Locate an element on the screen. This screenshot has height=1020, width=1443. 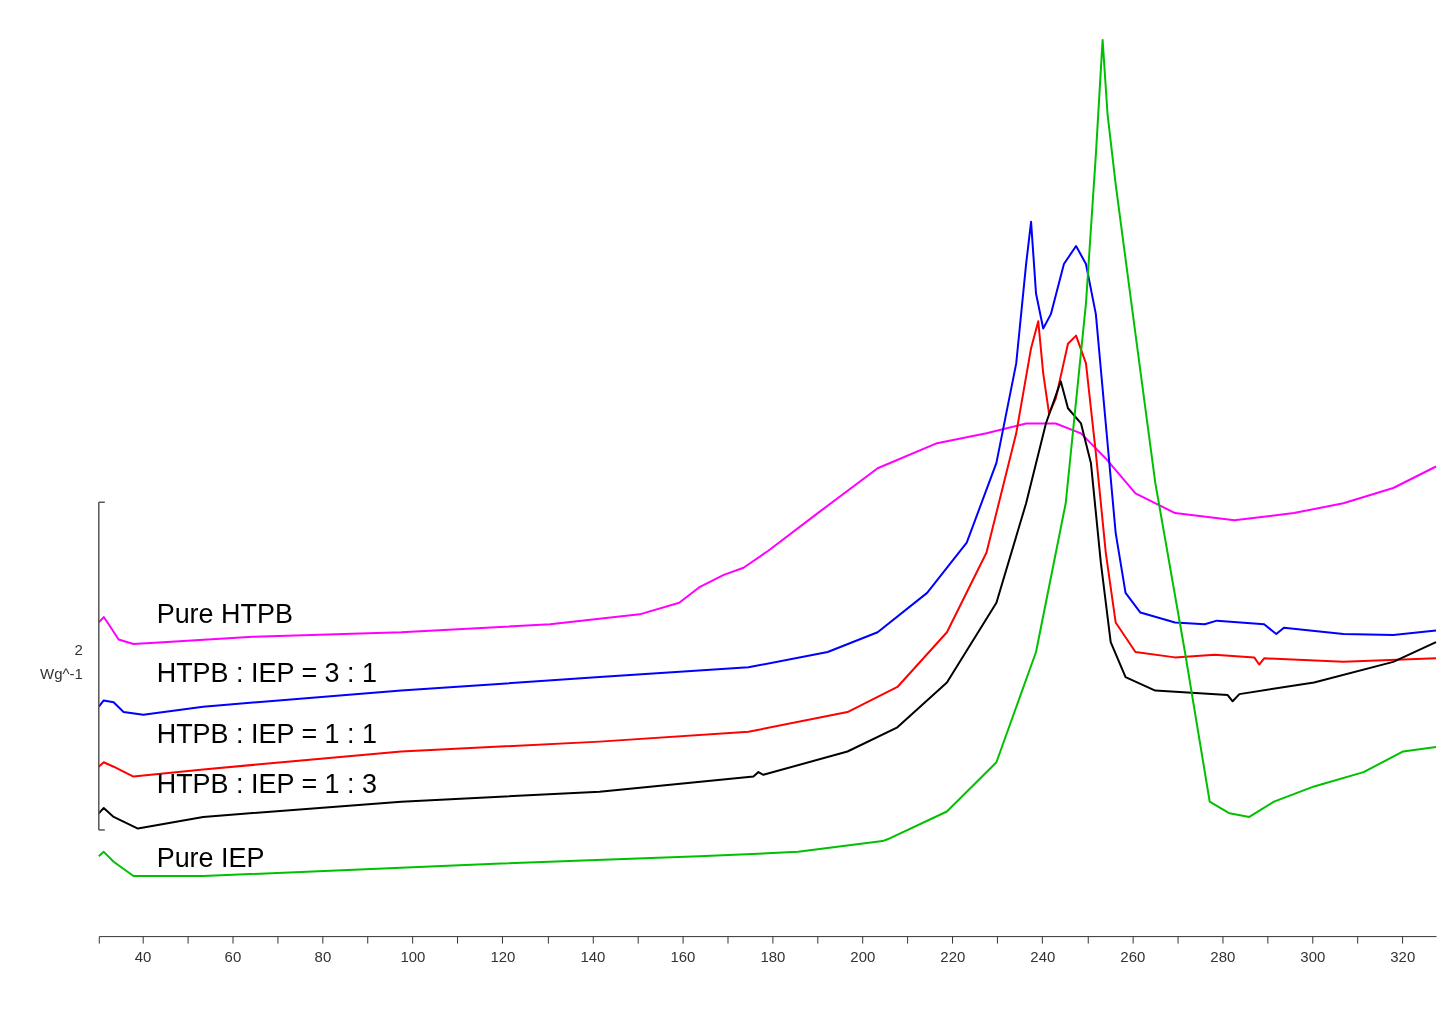
x-tick-label: 300 is located at coordinates (1313, 956).